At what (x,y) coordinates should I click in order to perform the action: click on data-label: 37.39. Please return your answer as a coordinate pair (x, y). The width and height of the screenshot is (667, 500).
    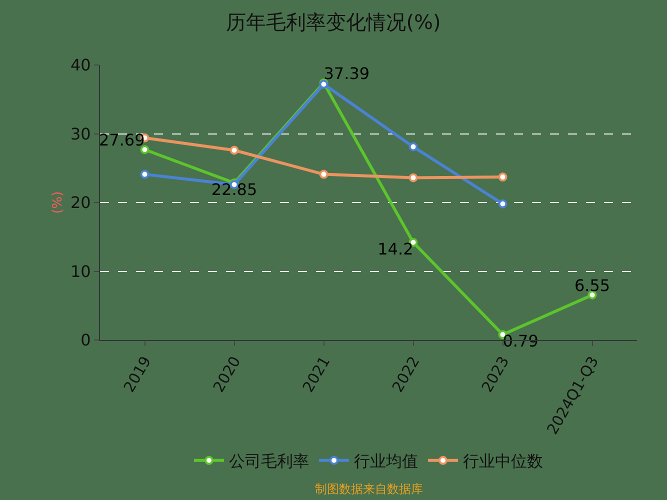
    Looking at the image, I should click on (347, 73).